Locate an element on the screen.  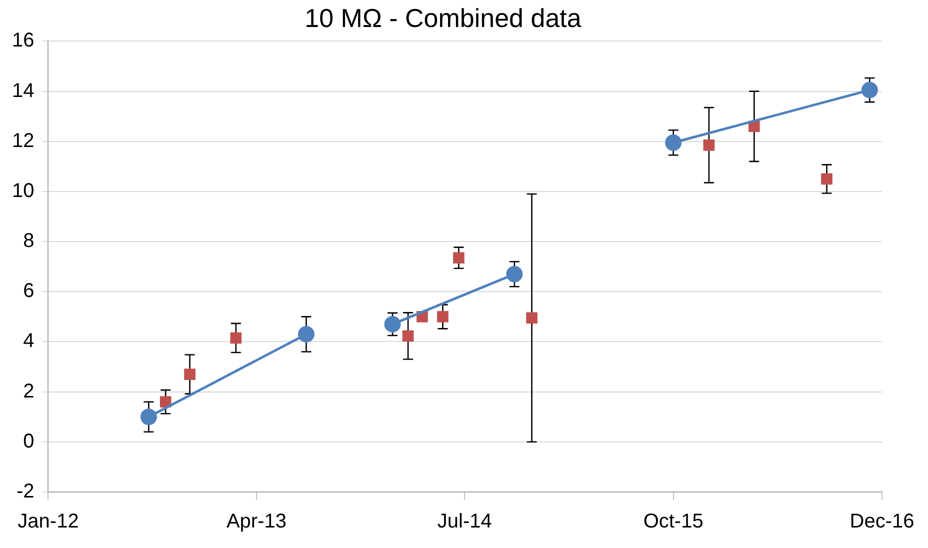
x-tick-label: Oct-15 is located at coordinates (673, 521).